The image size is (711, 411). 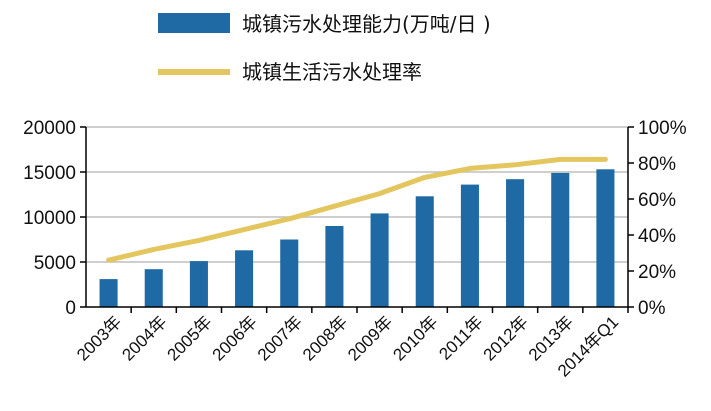 I want to click on left-tick-label: 10000, so click(x=49, y=218).